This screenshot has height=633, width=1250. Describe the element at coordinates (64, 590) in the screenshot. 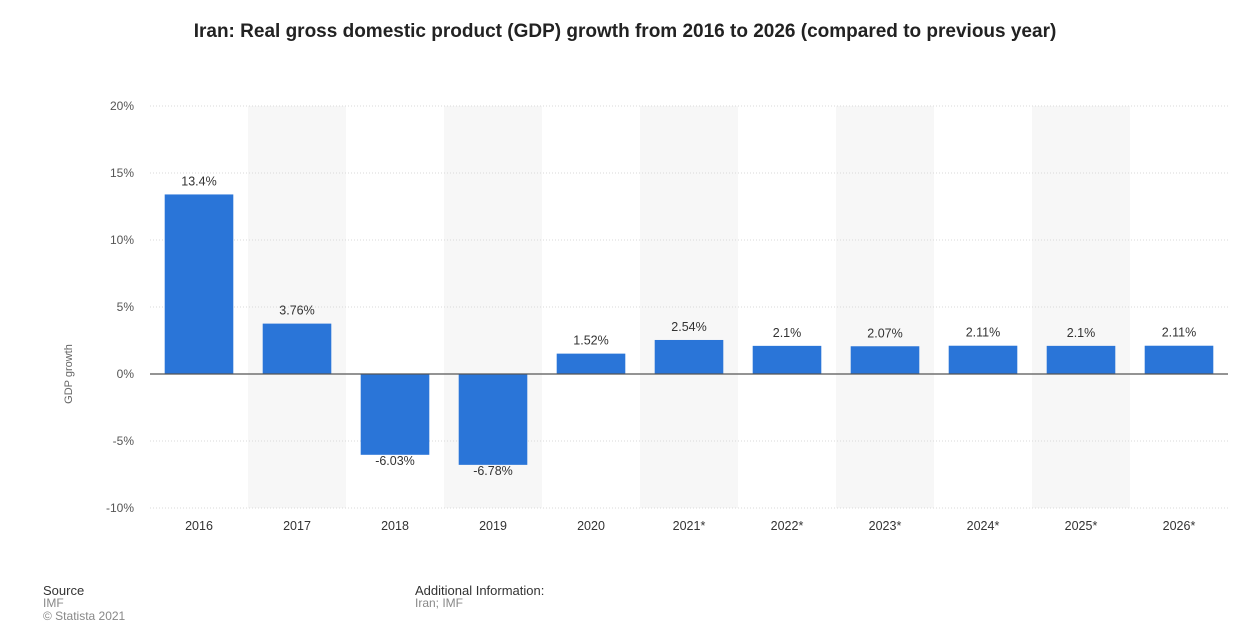

I see `source-heading: Source` at that location.